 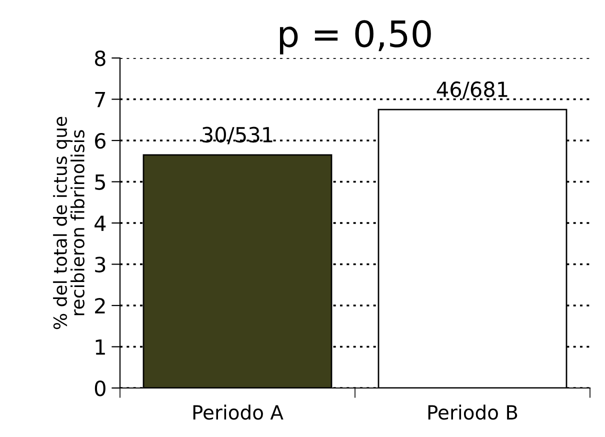 What do you see at coordinates (100, 306) in the screenshot?
I see `y-tick-label: 2` at bounding box center [100, 306].